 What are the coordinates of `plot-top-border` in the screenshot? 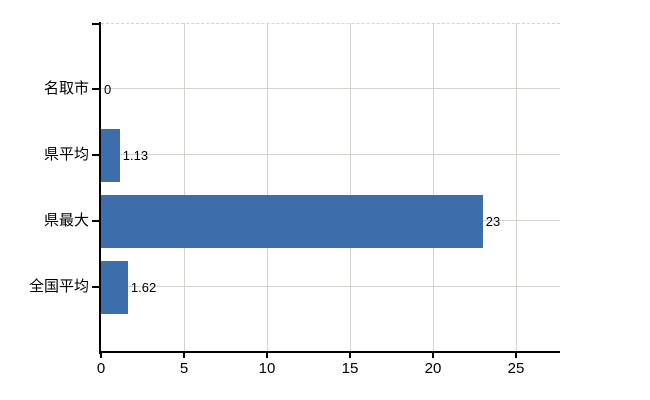 It's located at (330, 23).